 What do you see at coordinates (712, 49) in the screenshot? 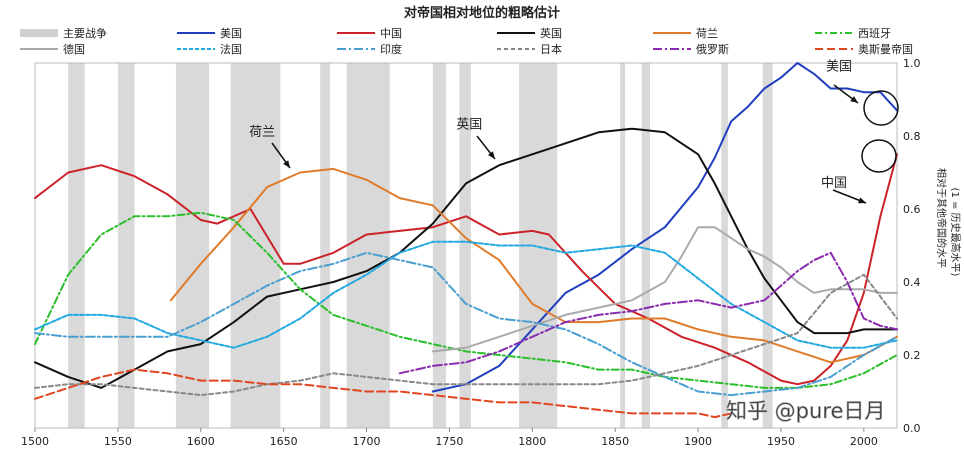
I see `legend-label: 俄罗斯` at bounding box center [712, 49].